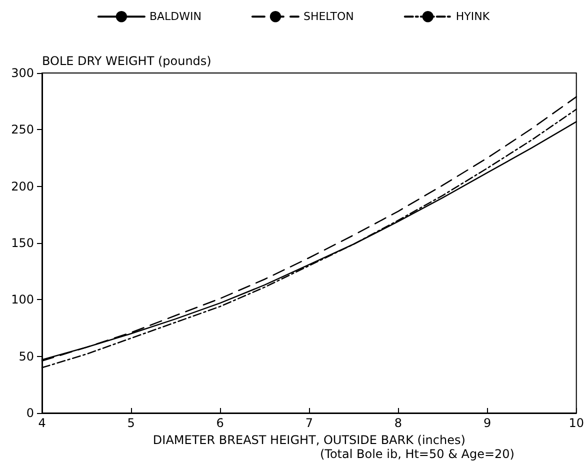 The width and height of the screenshot is (587, 469). What do you see at coordinates (175, 17) in the screenshot?
I see `legend-label: BALDWIN` at bounding box center [175, 17].